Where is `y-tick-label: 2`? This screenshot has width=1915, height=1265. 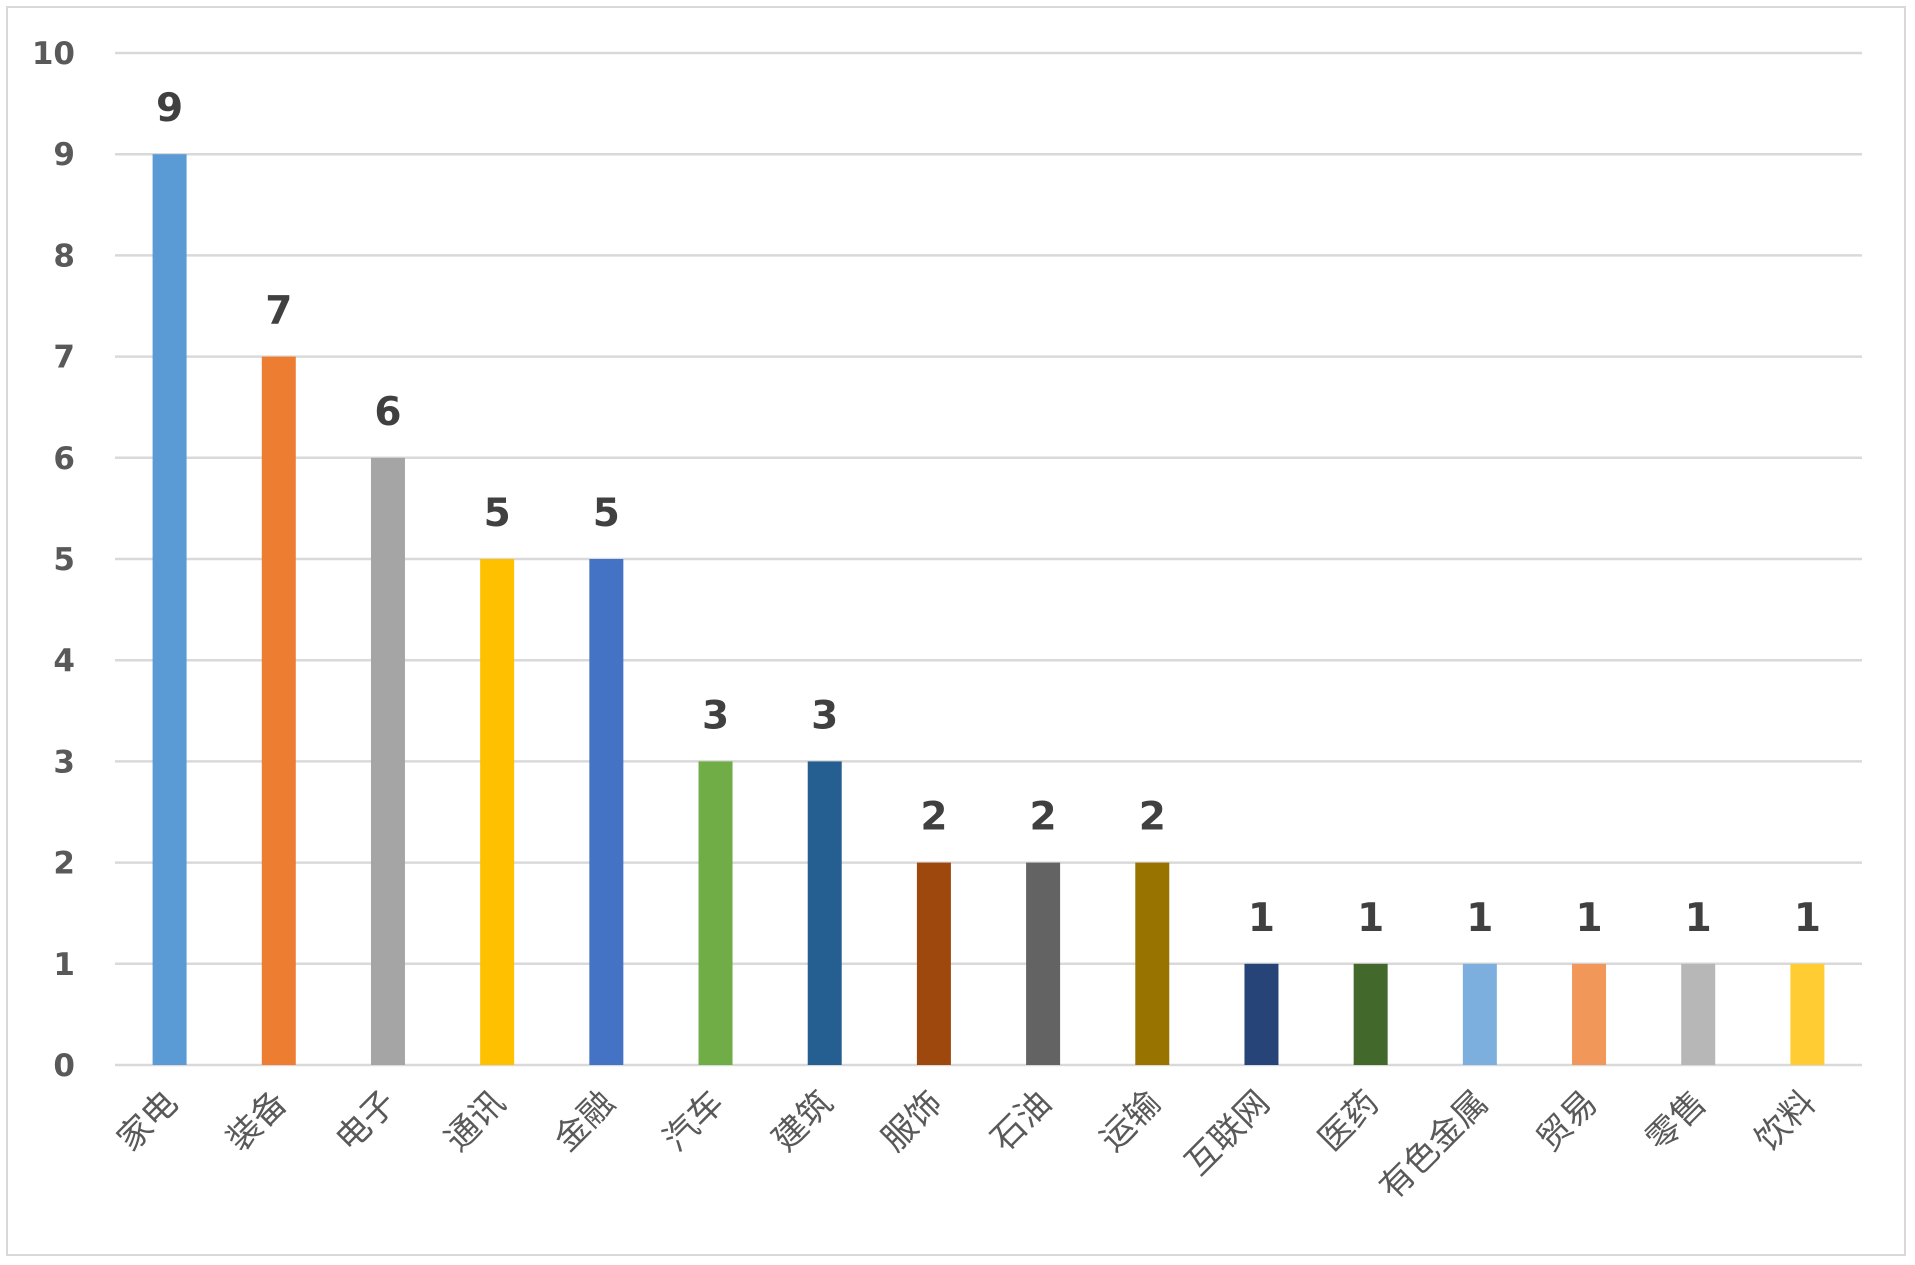
y-tick-label: 2 is located at coordinates (64, 864).